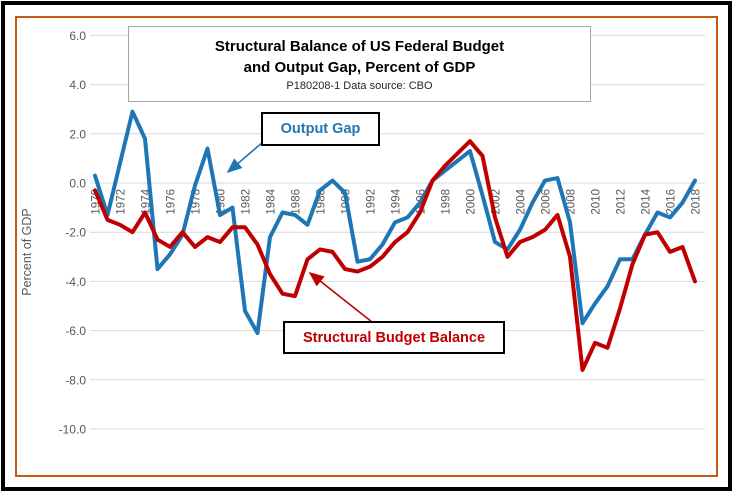  I want to click on annotation-arrows, so click(299, 232).